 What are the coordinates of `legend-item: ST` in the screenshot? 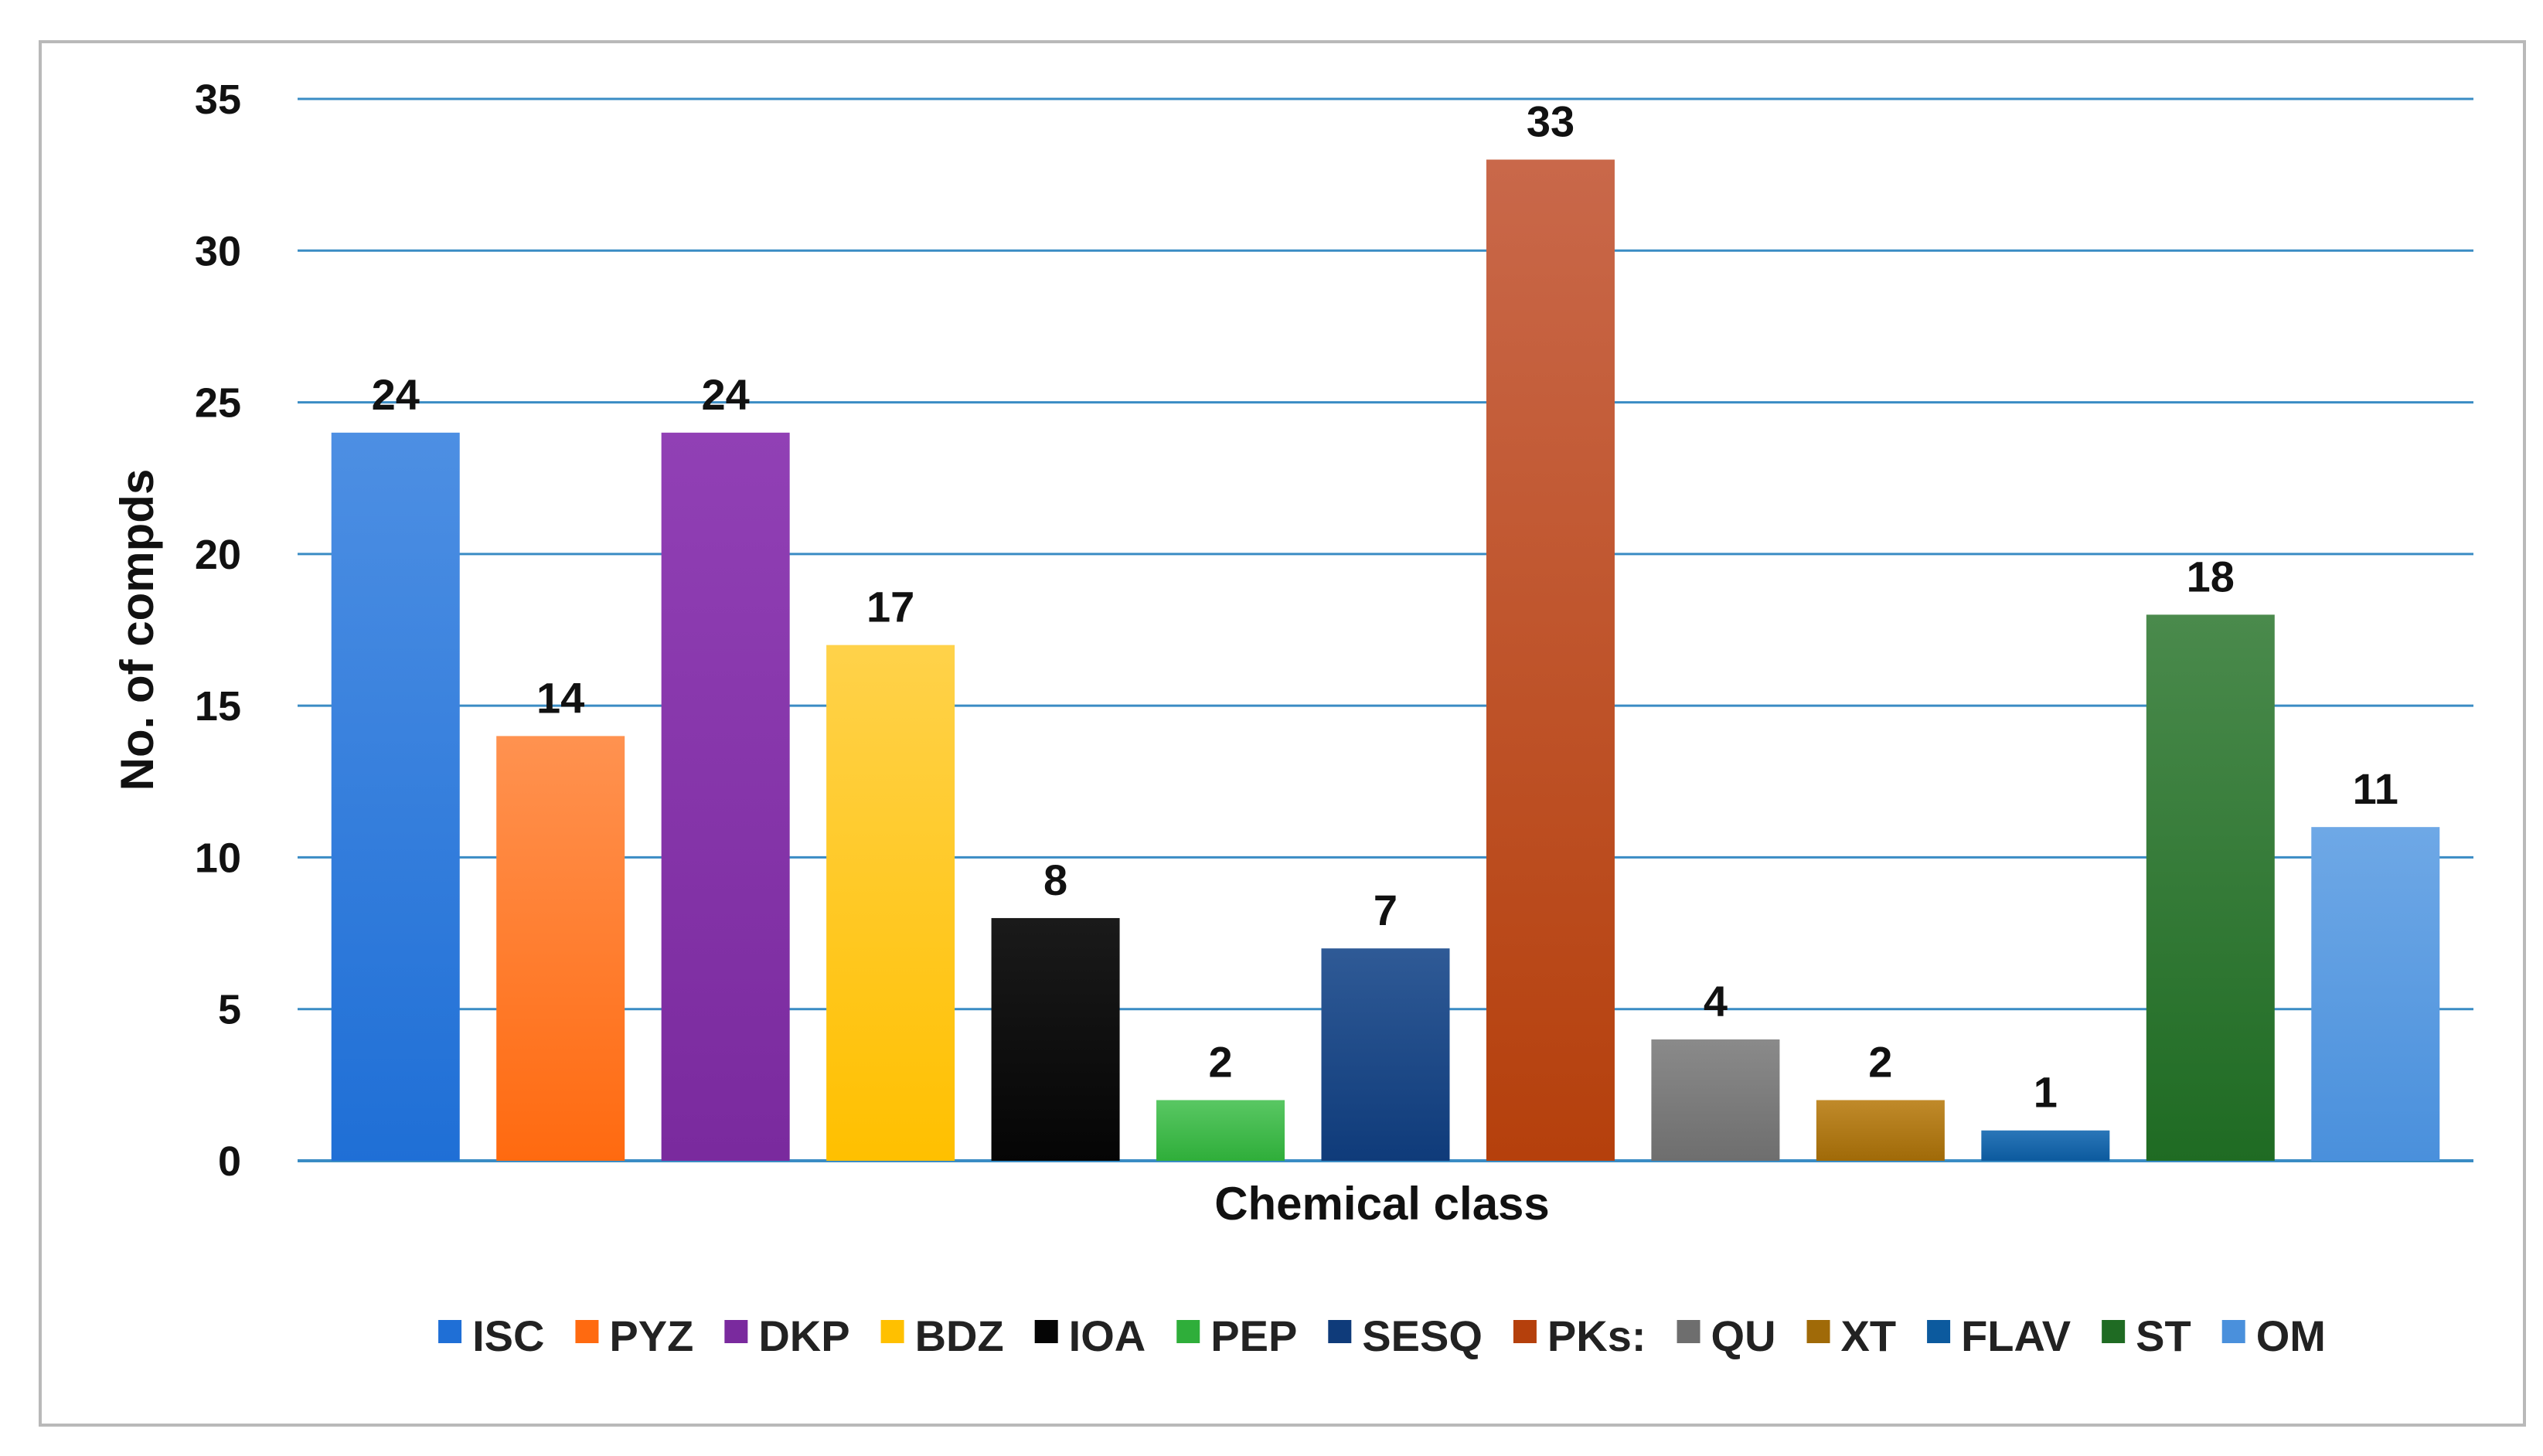 It's located at (2146, 1335).